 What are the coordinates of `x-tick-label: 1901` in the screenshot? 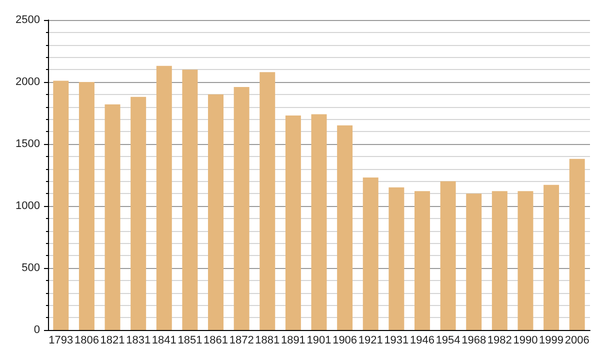 It's located at (319, 340).